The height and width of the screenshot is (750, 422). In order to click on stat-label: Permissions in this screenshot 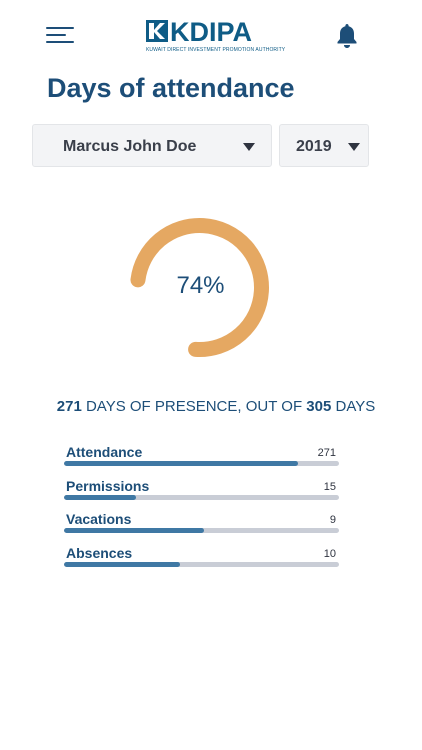, I will do `click(108, 486)`.